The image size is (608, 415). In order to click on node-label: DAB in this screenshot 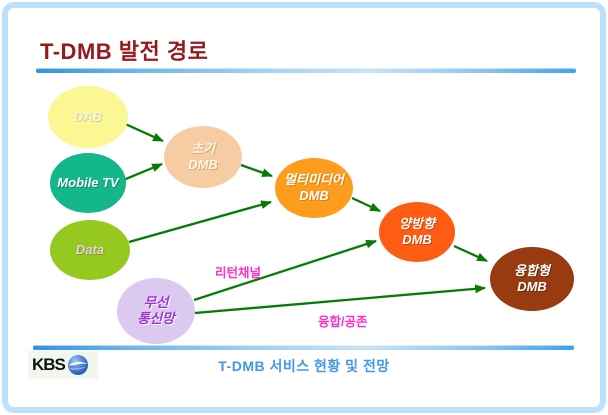, I will do `click(88, 116)`.